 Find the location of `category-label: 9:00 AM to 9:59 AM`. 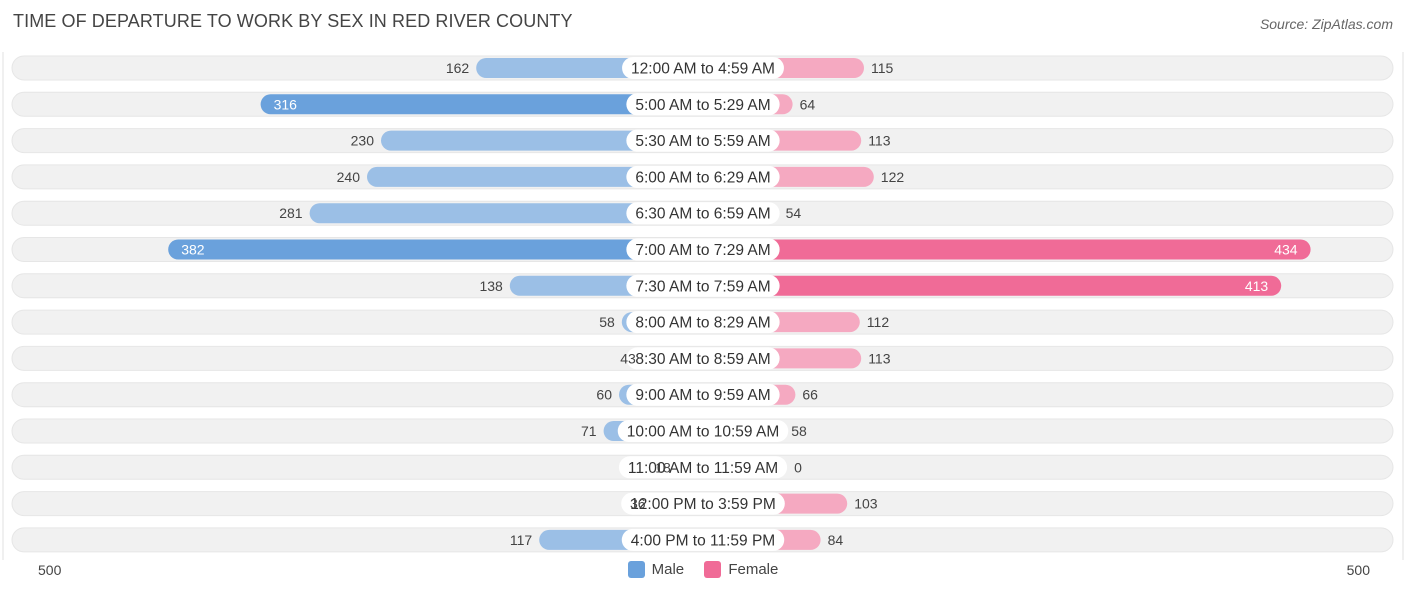

category-label: 9:00 AM to 9:59 AM is located at coordinates (702, 395).